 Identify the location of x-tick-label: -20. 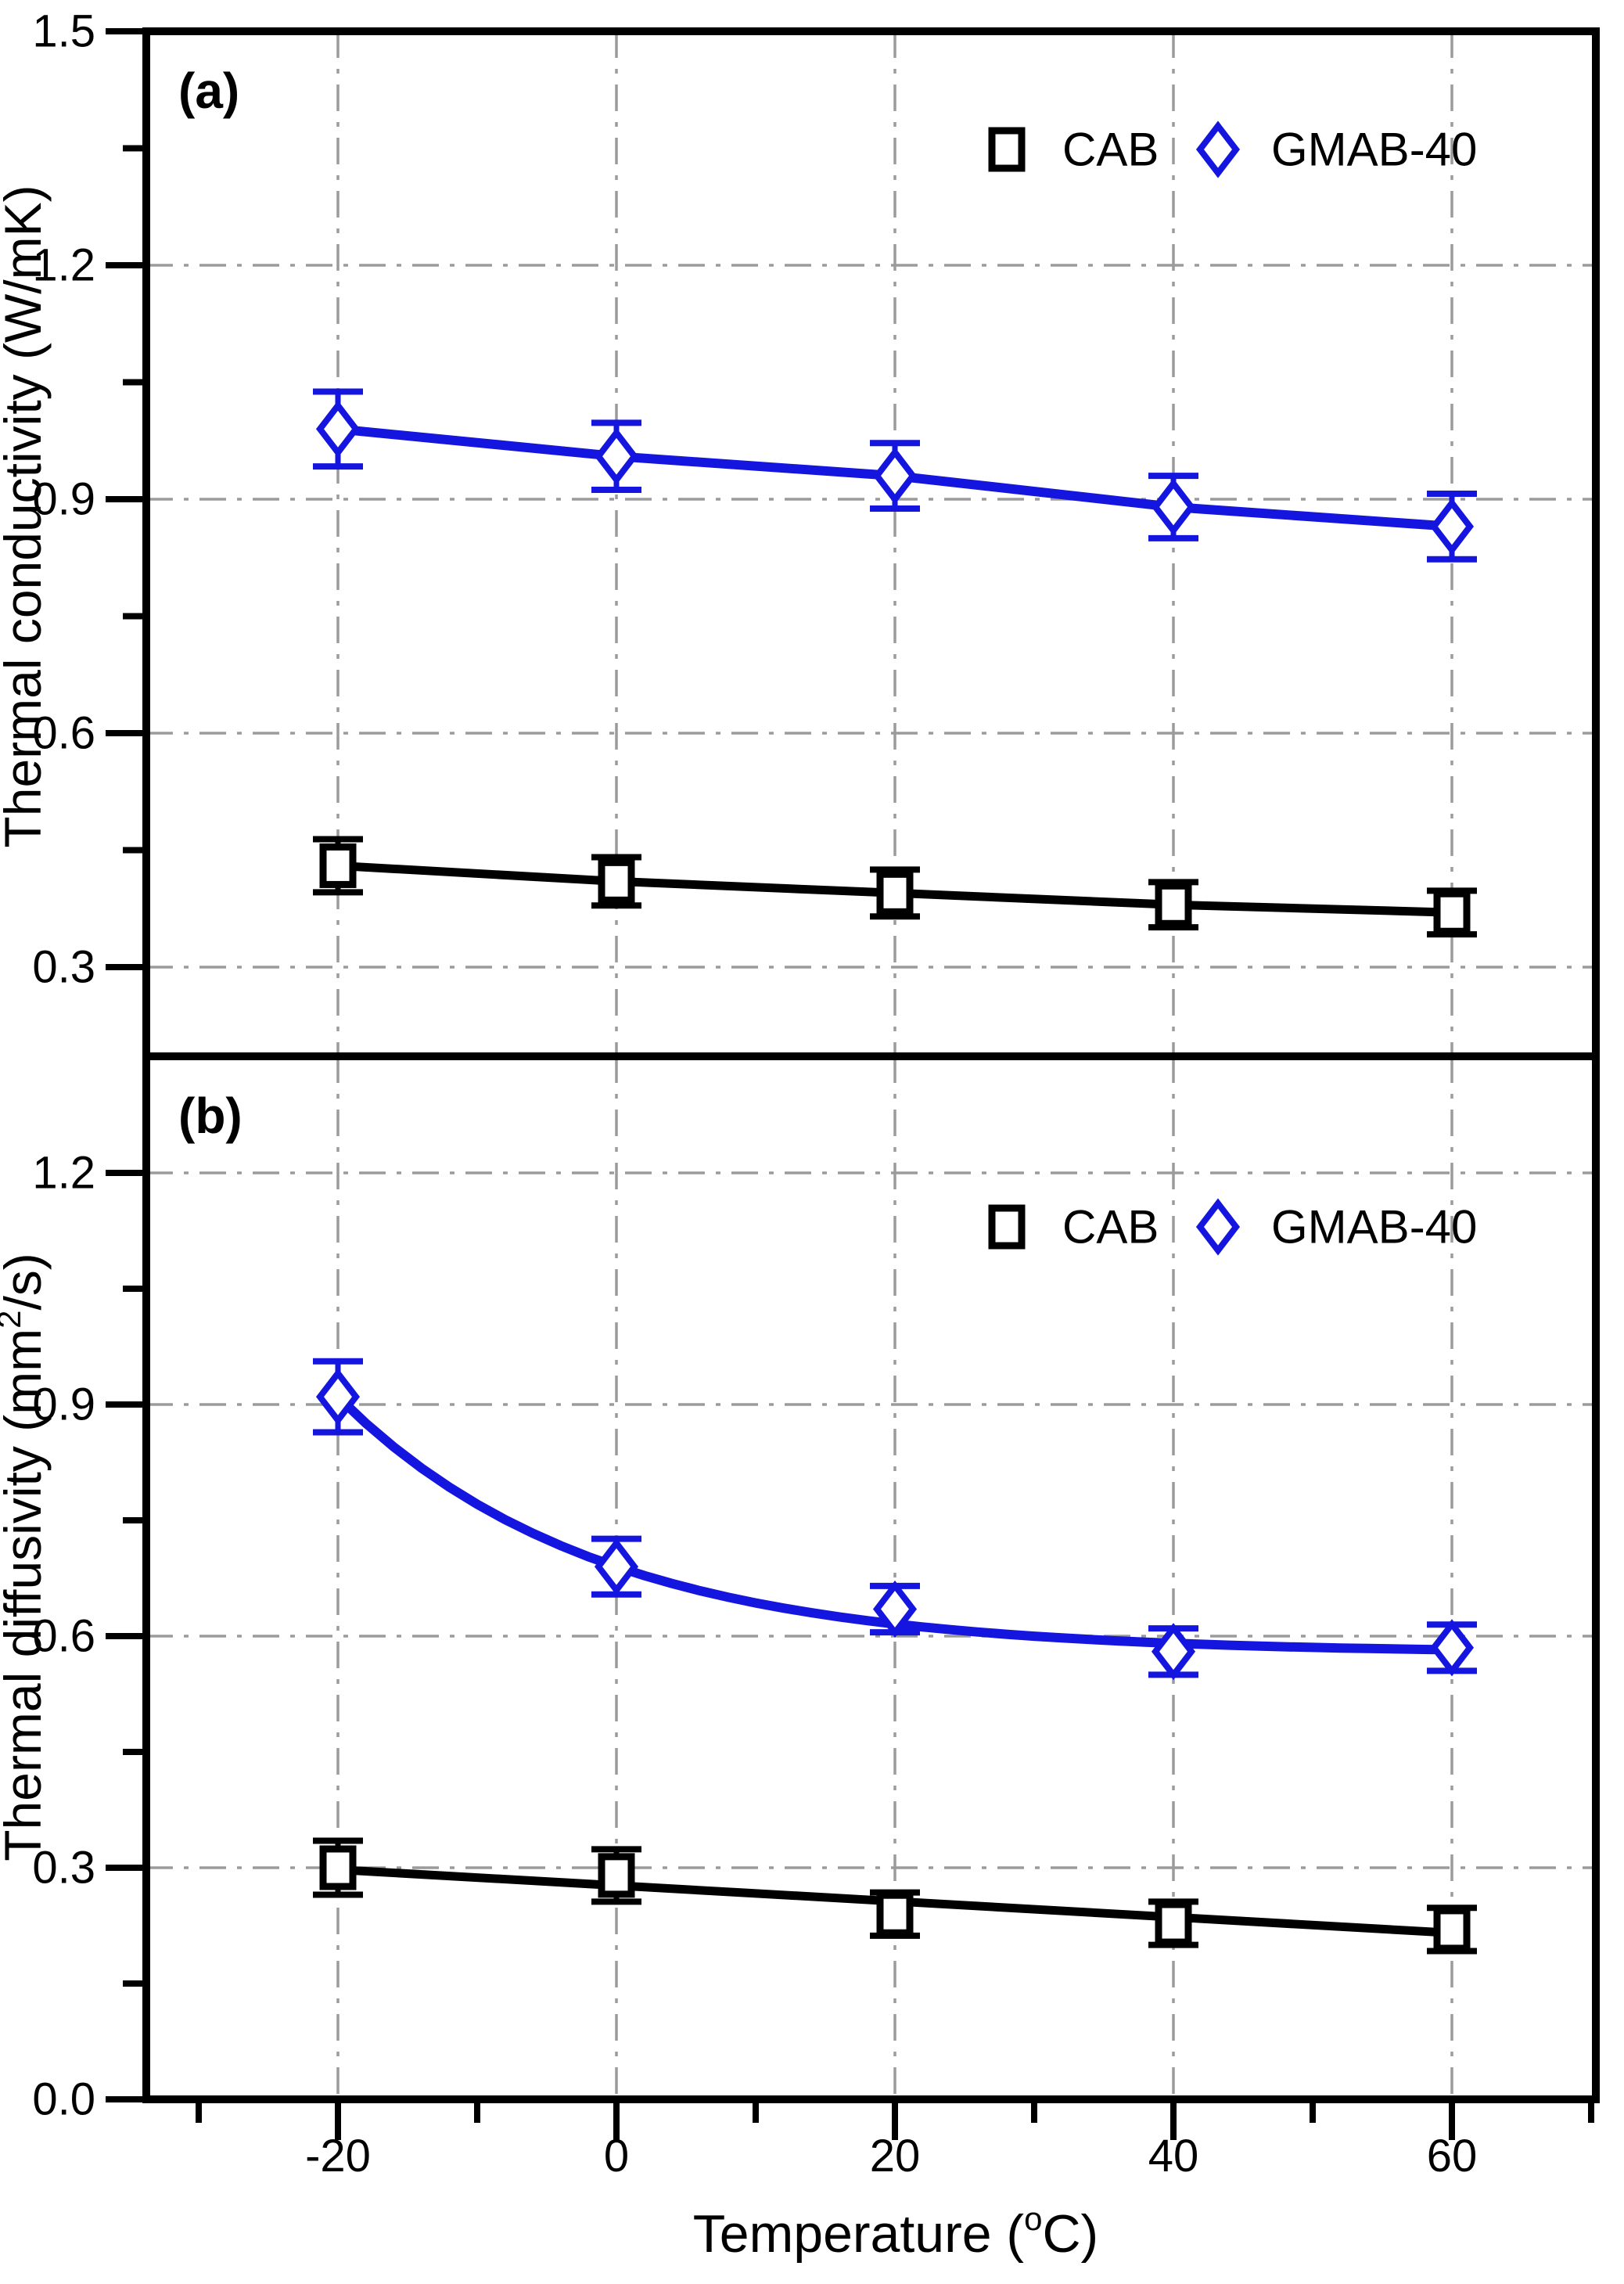
(338, 2156).